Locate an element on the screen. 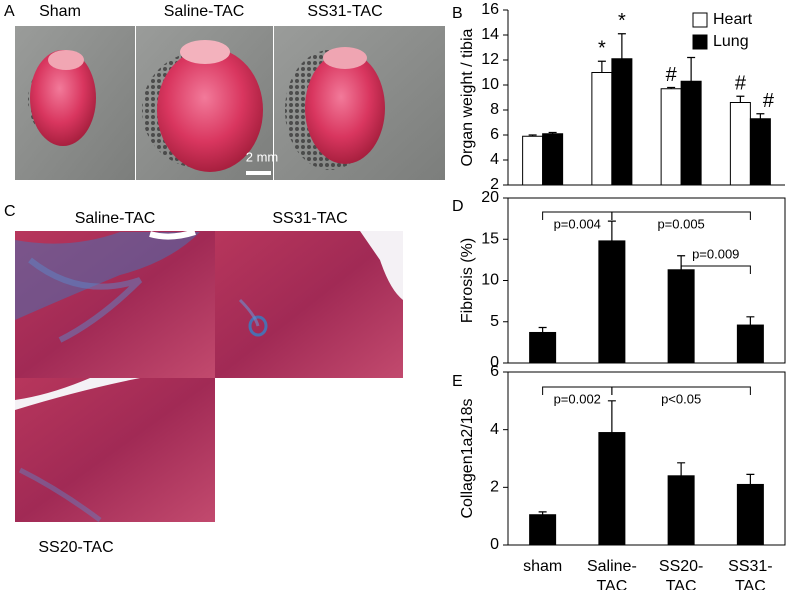 This screenshot has height=590, width=800. plot-frame is located at coordinates (646, 458).